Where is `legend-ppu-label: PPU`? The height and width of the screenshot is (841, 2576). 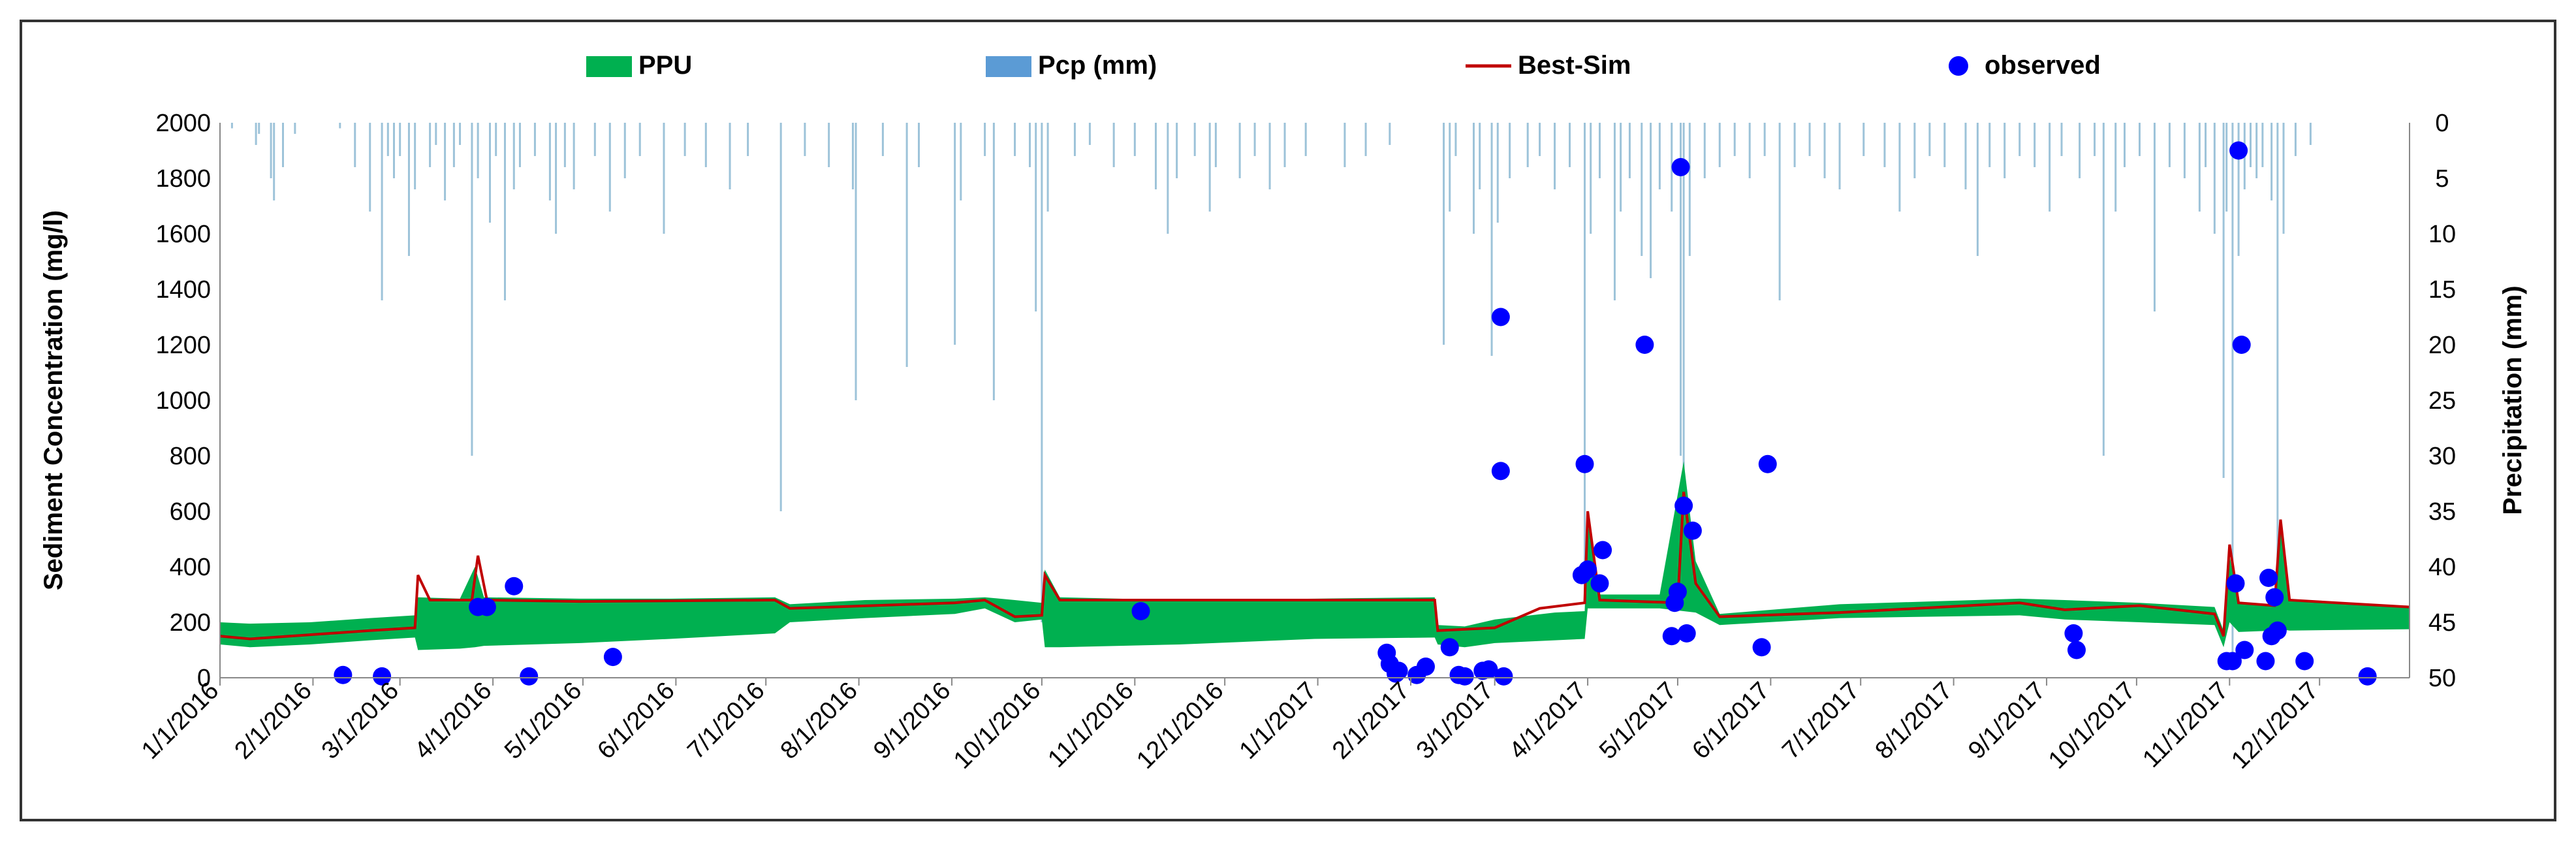
legend-ppu-label: PPU is located at coordinates (665, 65).